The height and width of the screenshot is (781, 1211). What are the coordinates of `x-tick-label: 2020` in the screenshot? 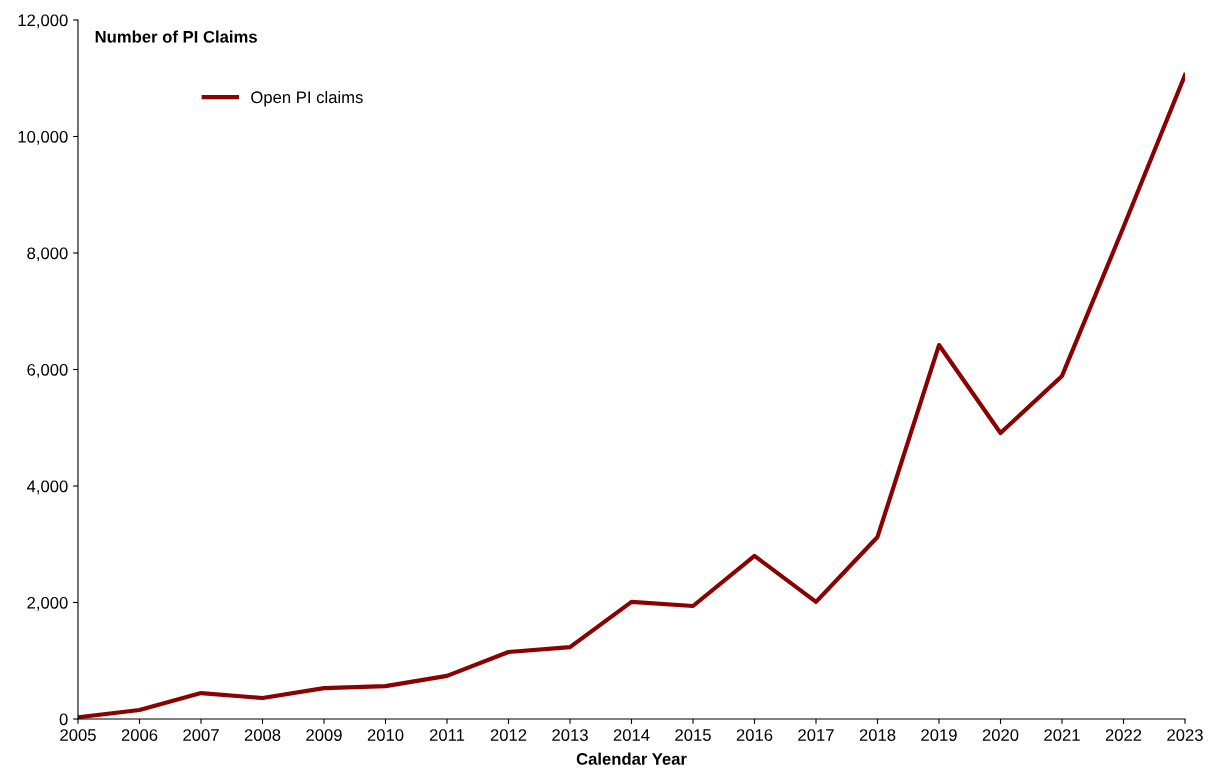 It's located at (1000, 735).